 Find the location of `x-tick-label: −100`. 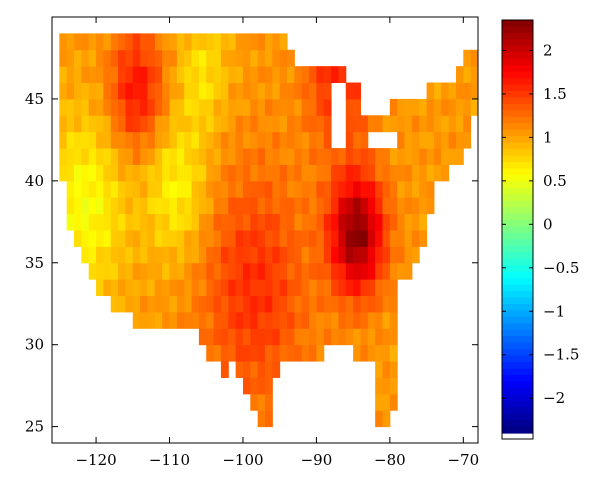

x-tick-label: −100 is located at coordinates (242, 460).